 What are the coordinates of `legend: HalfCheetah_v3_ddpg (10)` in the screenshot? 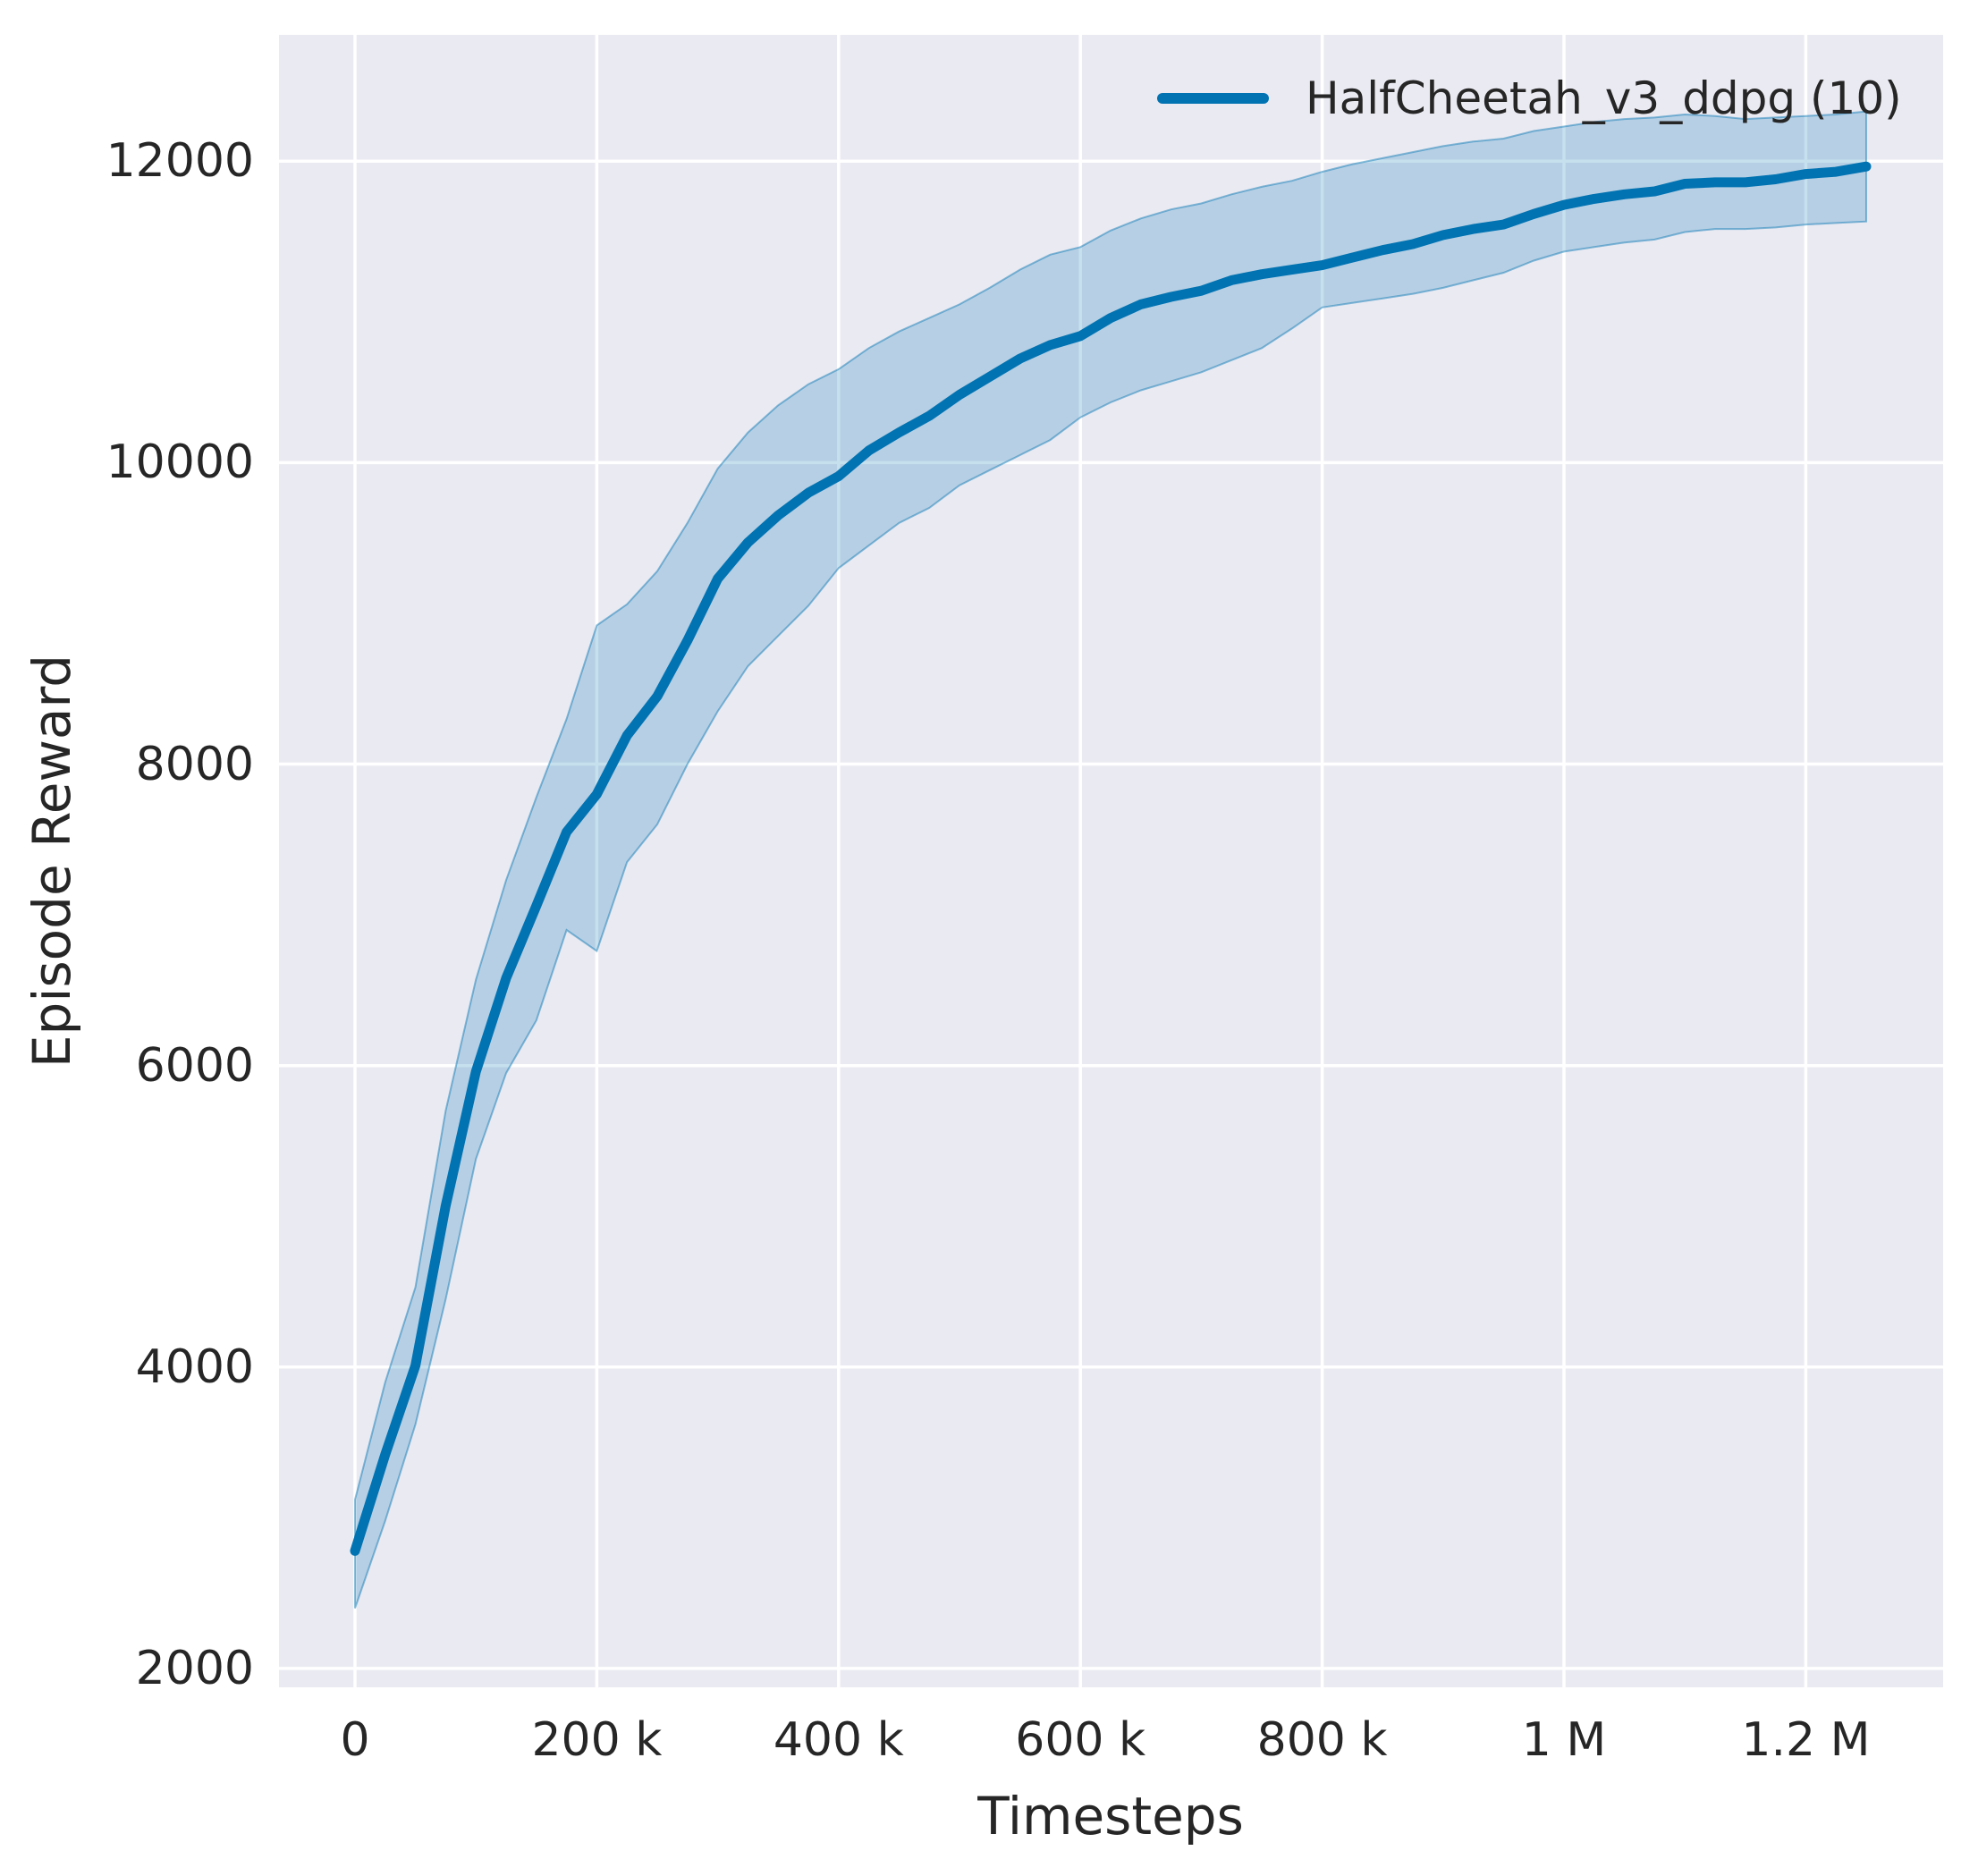 It's located at (1529, 99).